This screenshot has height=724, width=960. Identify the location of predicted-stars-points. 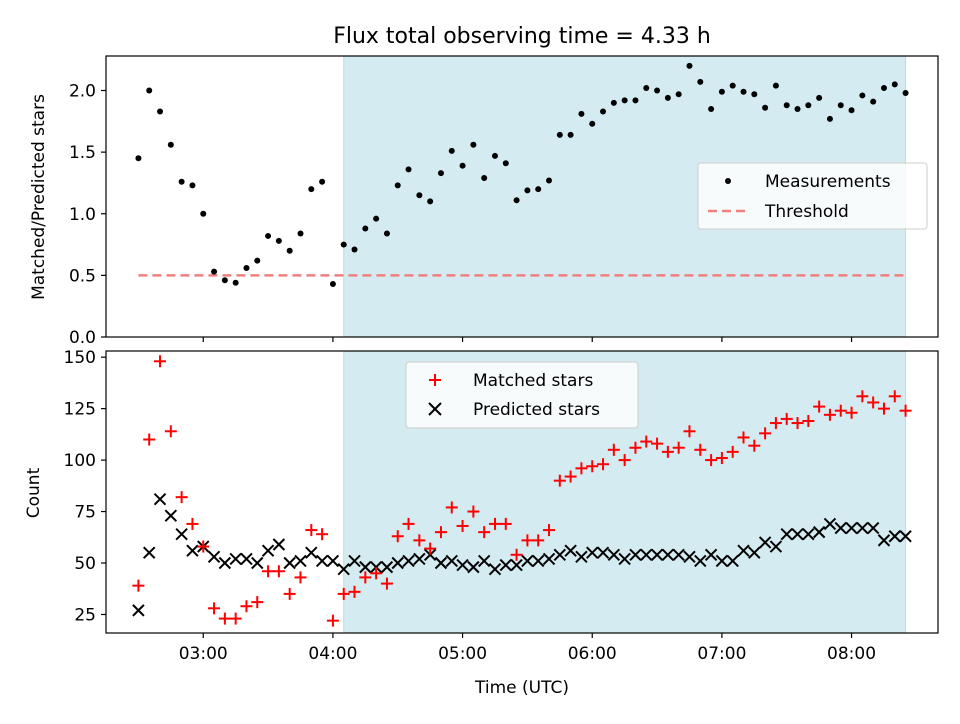
(522, 554).